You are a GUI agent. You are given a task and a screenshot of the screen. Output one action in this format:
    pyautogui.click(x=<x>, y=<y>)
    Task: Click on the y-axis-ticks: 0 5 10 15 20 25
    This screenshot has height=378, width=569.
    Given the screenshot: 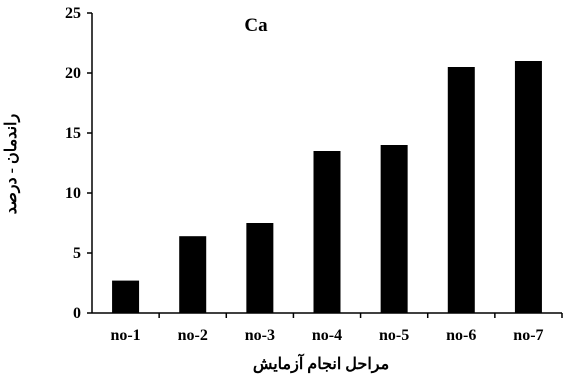 What is the action you would take?
    pyautogui.click(x=78, y=163)
    